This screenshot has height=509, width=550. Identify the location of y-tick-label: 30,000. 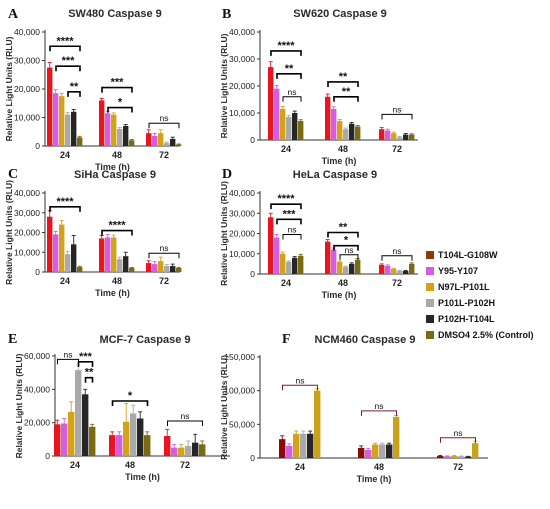
(27, 61).